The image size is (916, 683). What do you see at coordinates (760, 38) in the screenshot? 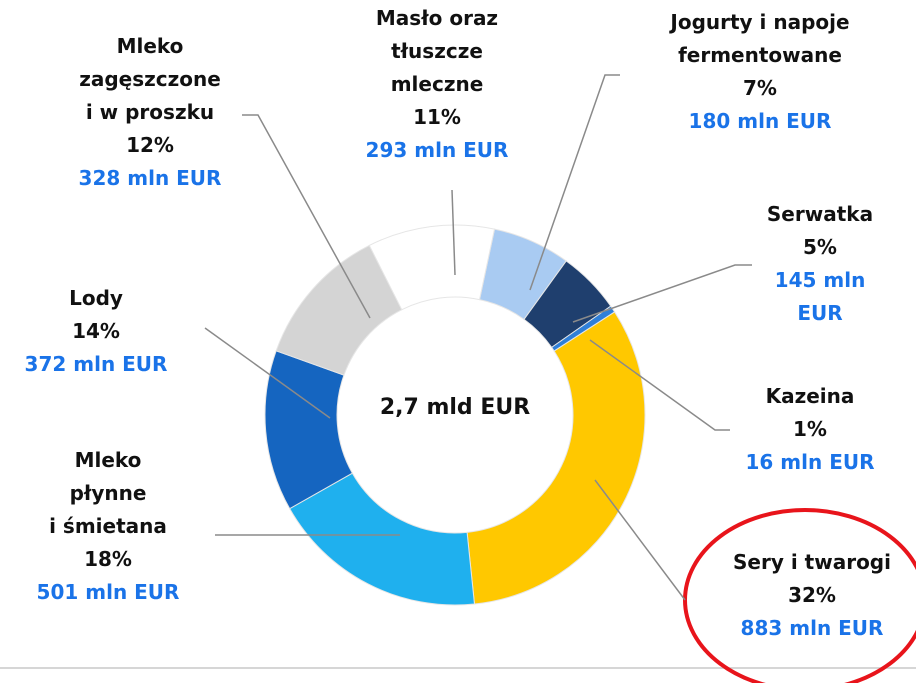
I see `category-label: Jogurty i napoje fermentowane` at bounding box center [760, 38].